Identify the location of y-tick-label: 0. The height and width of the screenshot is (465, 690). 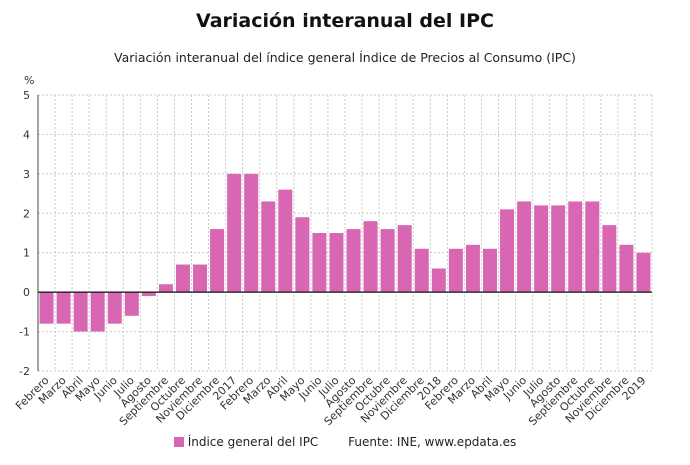
(26, 292).